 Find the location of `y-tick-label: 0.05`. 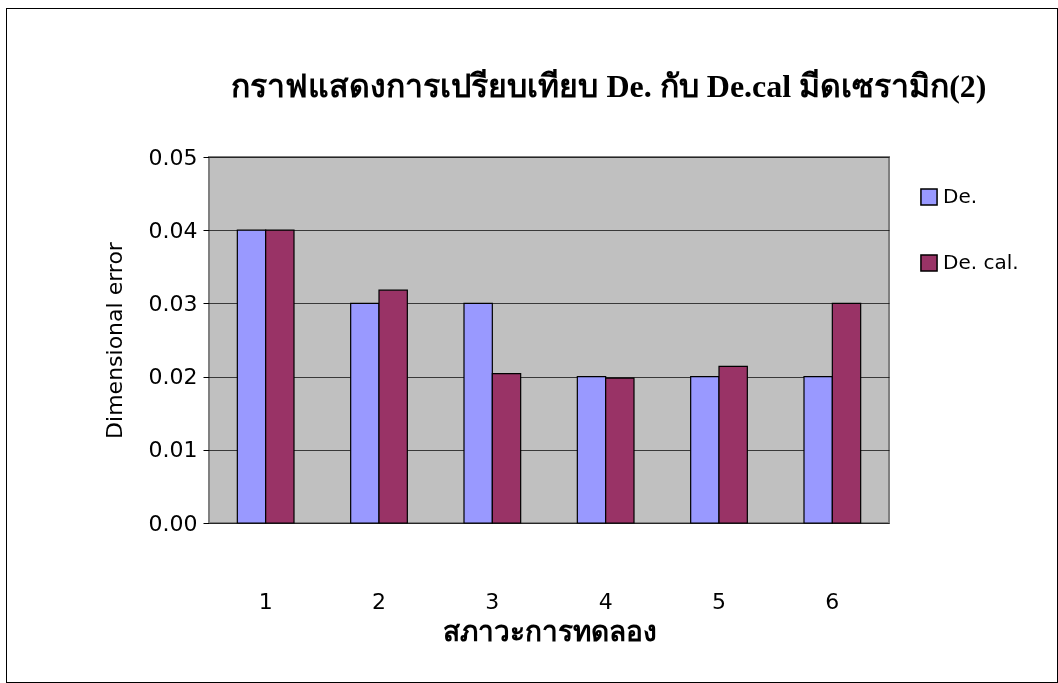

y-tick-label: 0.05 is located at coordinates (173, 157).